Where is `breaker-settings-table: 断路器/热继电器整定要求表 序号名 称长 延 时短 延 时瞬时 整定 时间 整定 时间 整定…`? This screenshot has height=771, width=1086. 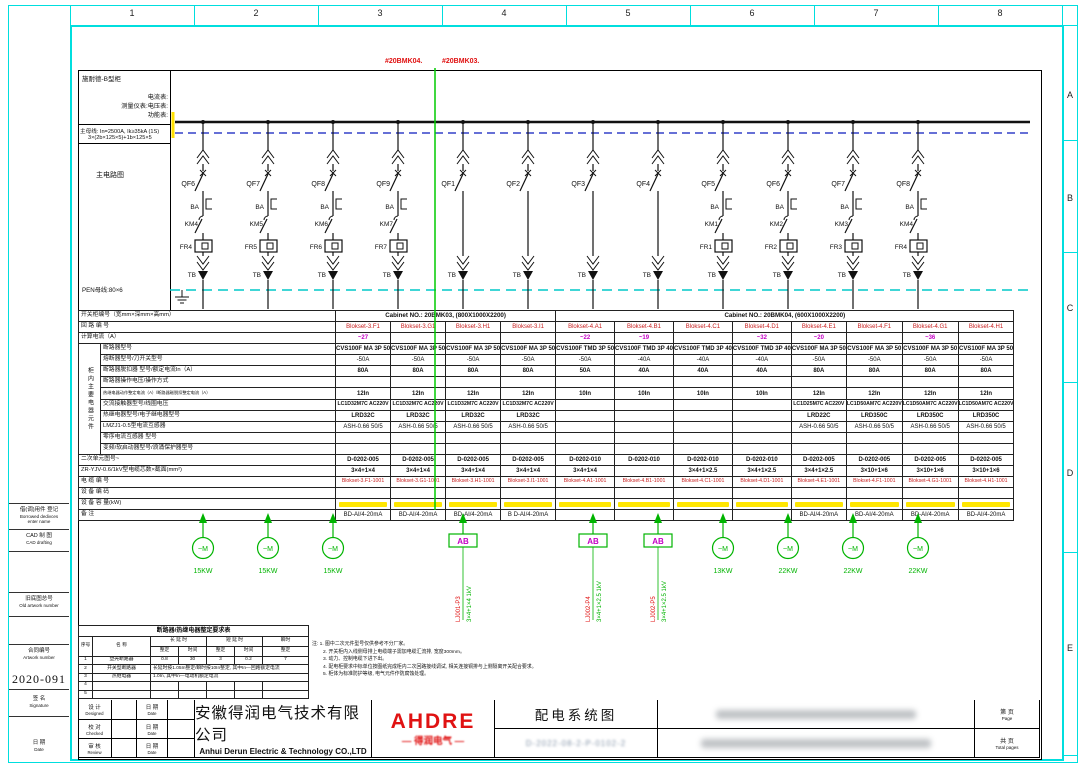 breaker-settings-table: 断路器/热继电器整定要求表 序号名 称长 延 时短 延 时瞬时 整定 时间 整定 时间 整定… is located at coordinates (193, 662).